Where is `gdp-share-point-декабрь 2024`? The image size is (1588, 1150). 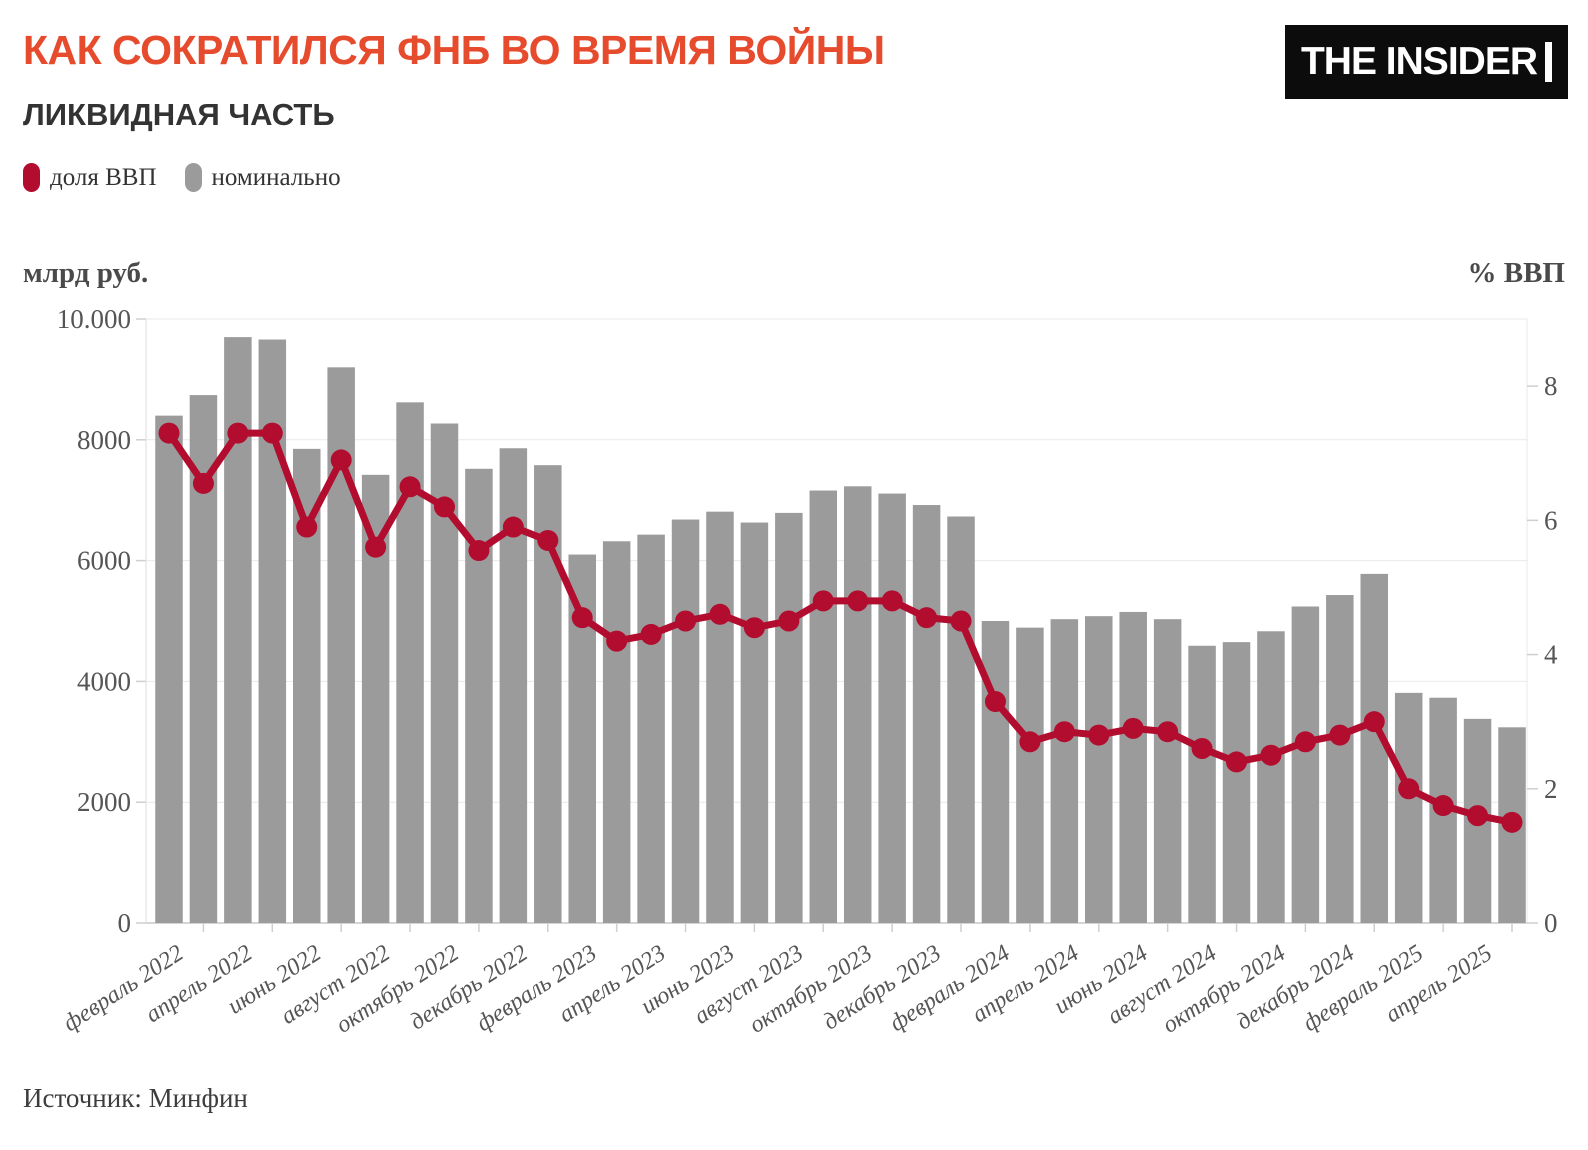 gdp-share-point-декабрь 2024 is located at coordinates (1340, 735).